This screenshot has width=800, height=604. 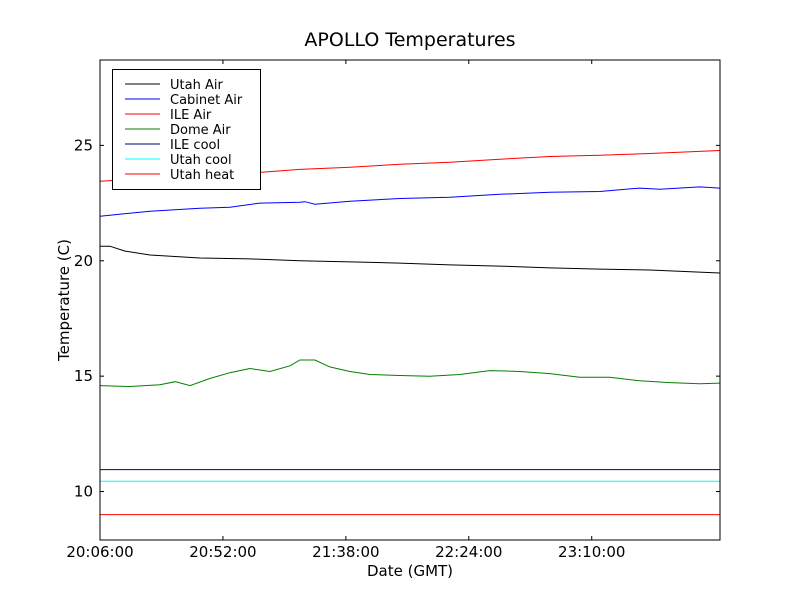 I want to click on x-tick-label: 20:06:00, so click(x=99, y=552).